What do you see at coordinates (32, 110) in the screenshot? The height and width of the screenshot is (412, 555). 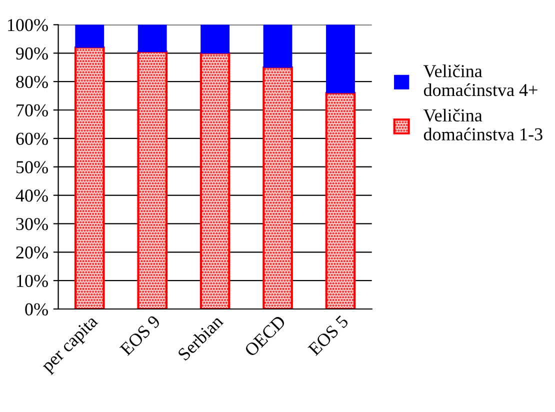 I see `y-tick-label: 70%` at bounding box center [32, 110].